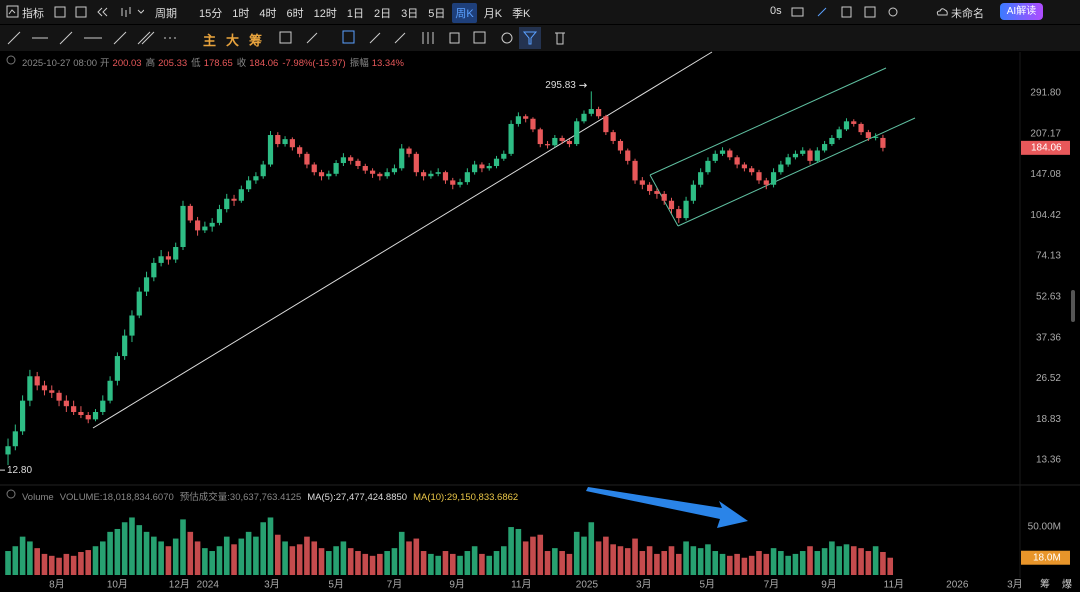  I want to click on interval-button: 1日, so click(355, 14).